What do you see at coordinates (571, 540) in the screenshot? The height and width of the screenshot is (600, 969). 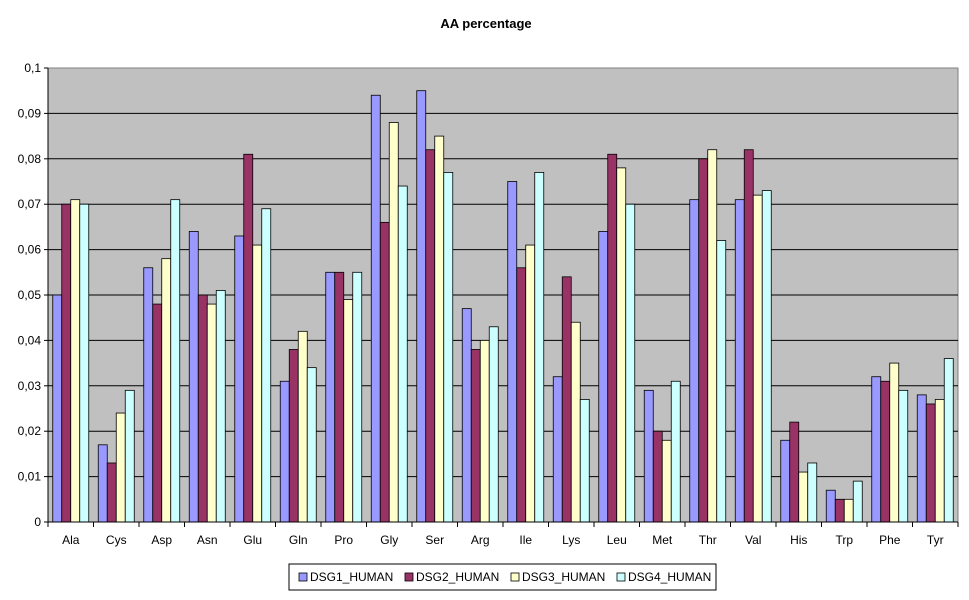 I see `x-tick-label: Lys` at bounding box center [571, 540].